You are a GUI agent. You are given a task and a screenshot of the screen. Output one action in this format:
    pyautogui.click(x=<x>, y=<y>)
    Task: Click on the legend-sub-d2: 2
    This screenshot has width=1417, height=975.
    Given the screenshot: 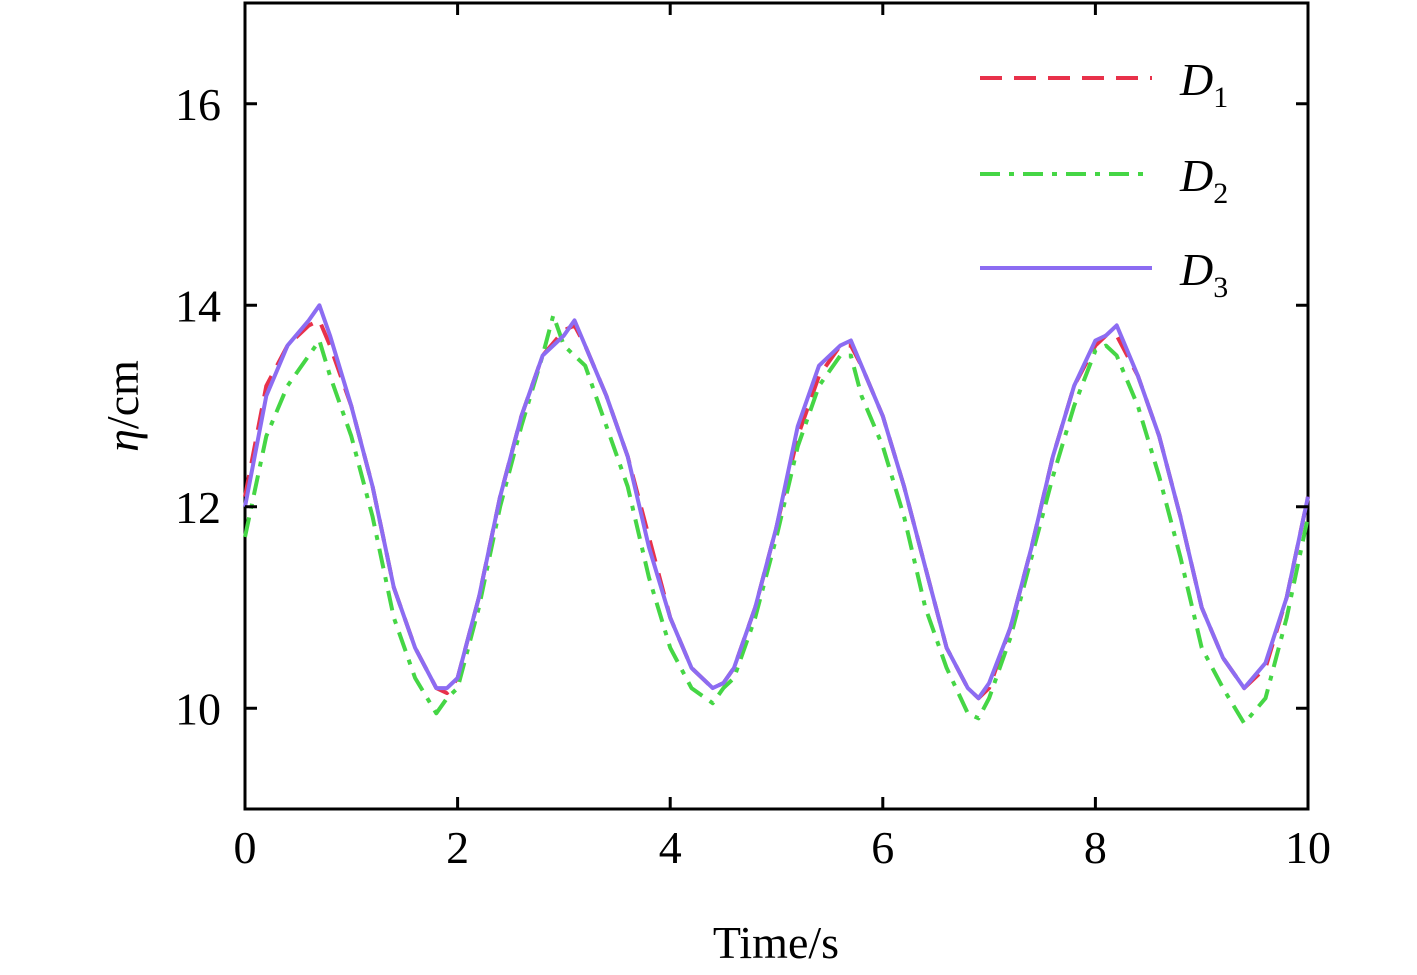 What is the action you would take?
    pyautogui.click(x=1220, y=193)
    